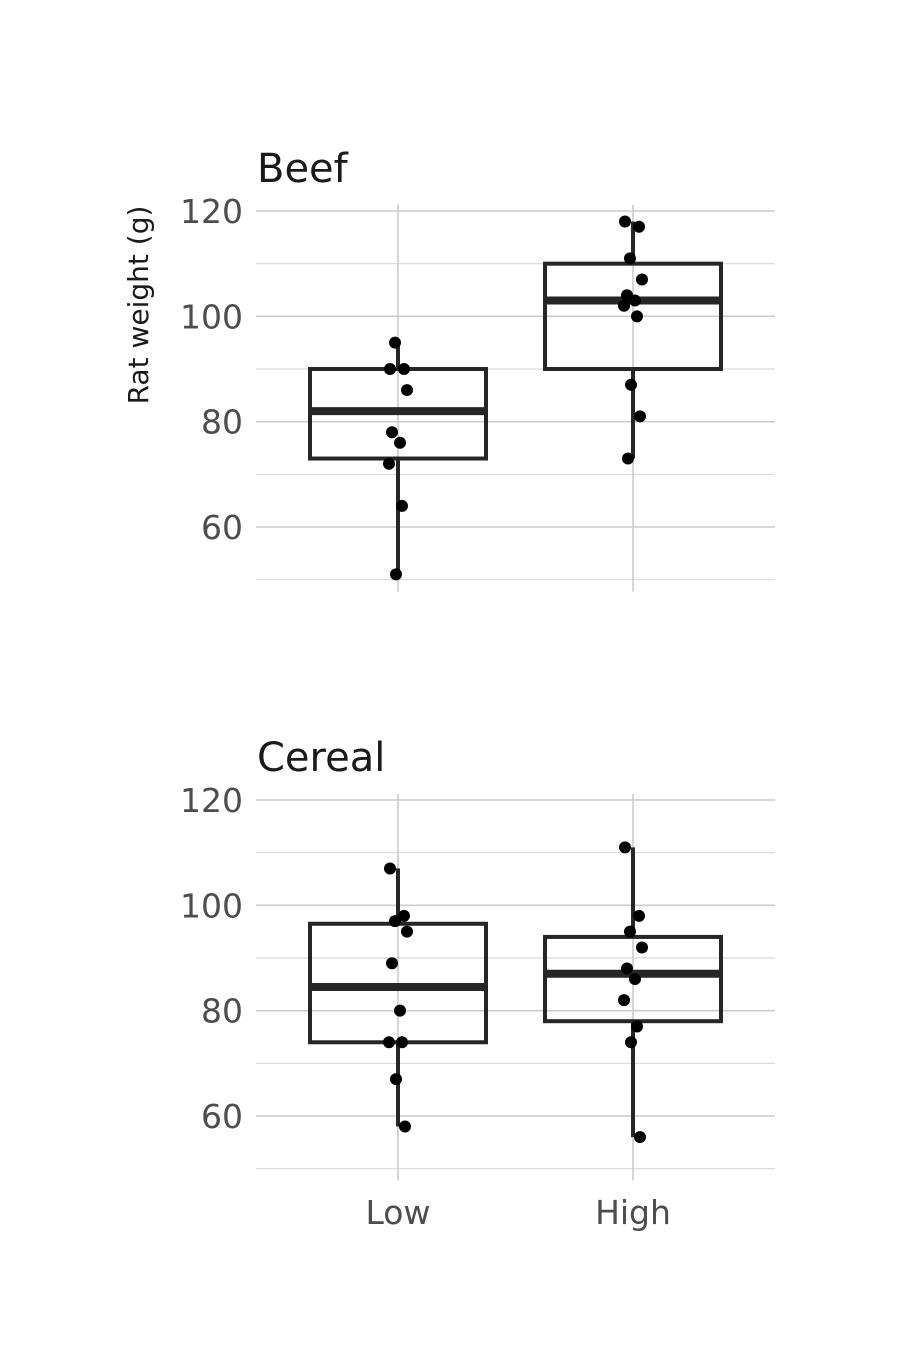  Describe the element at coordinates (303, 169) in the screenshot. I see `panel-title-beef: Beef` at that location.